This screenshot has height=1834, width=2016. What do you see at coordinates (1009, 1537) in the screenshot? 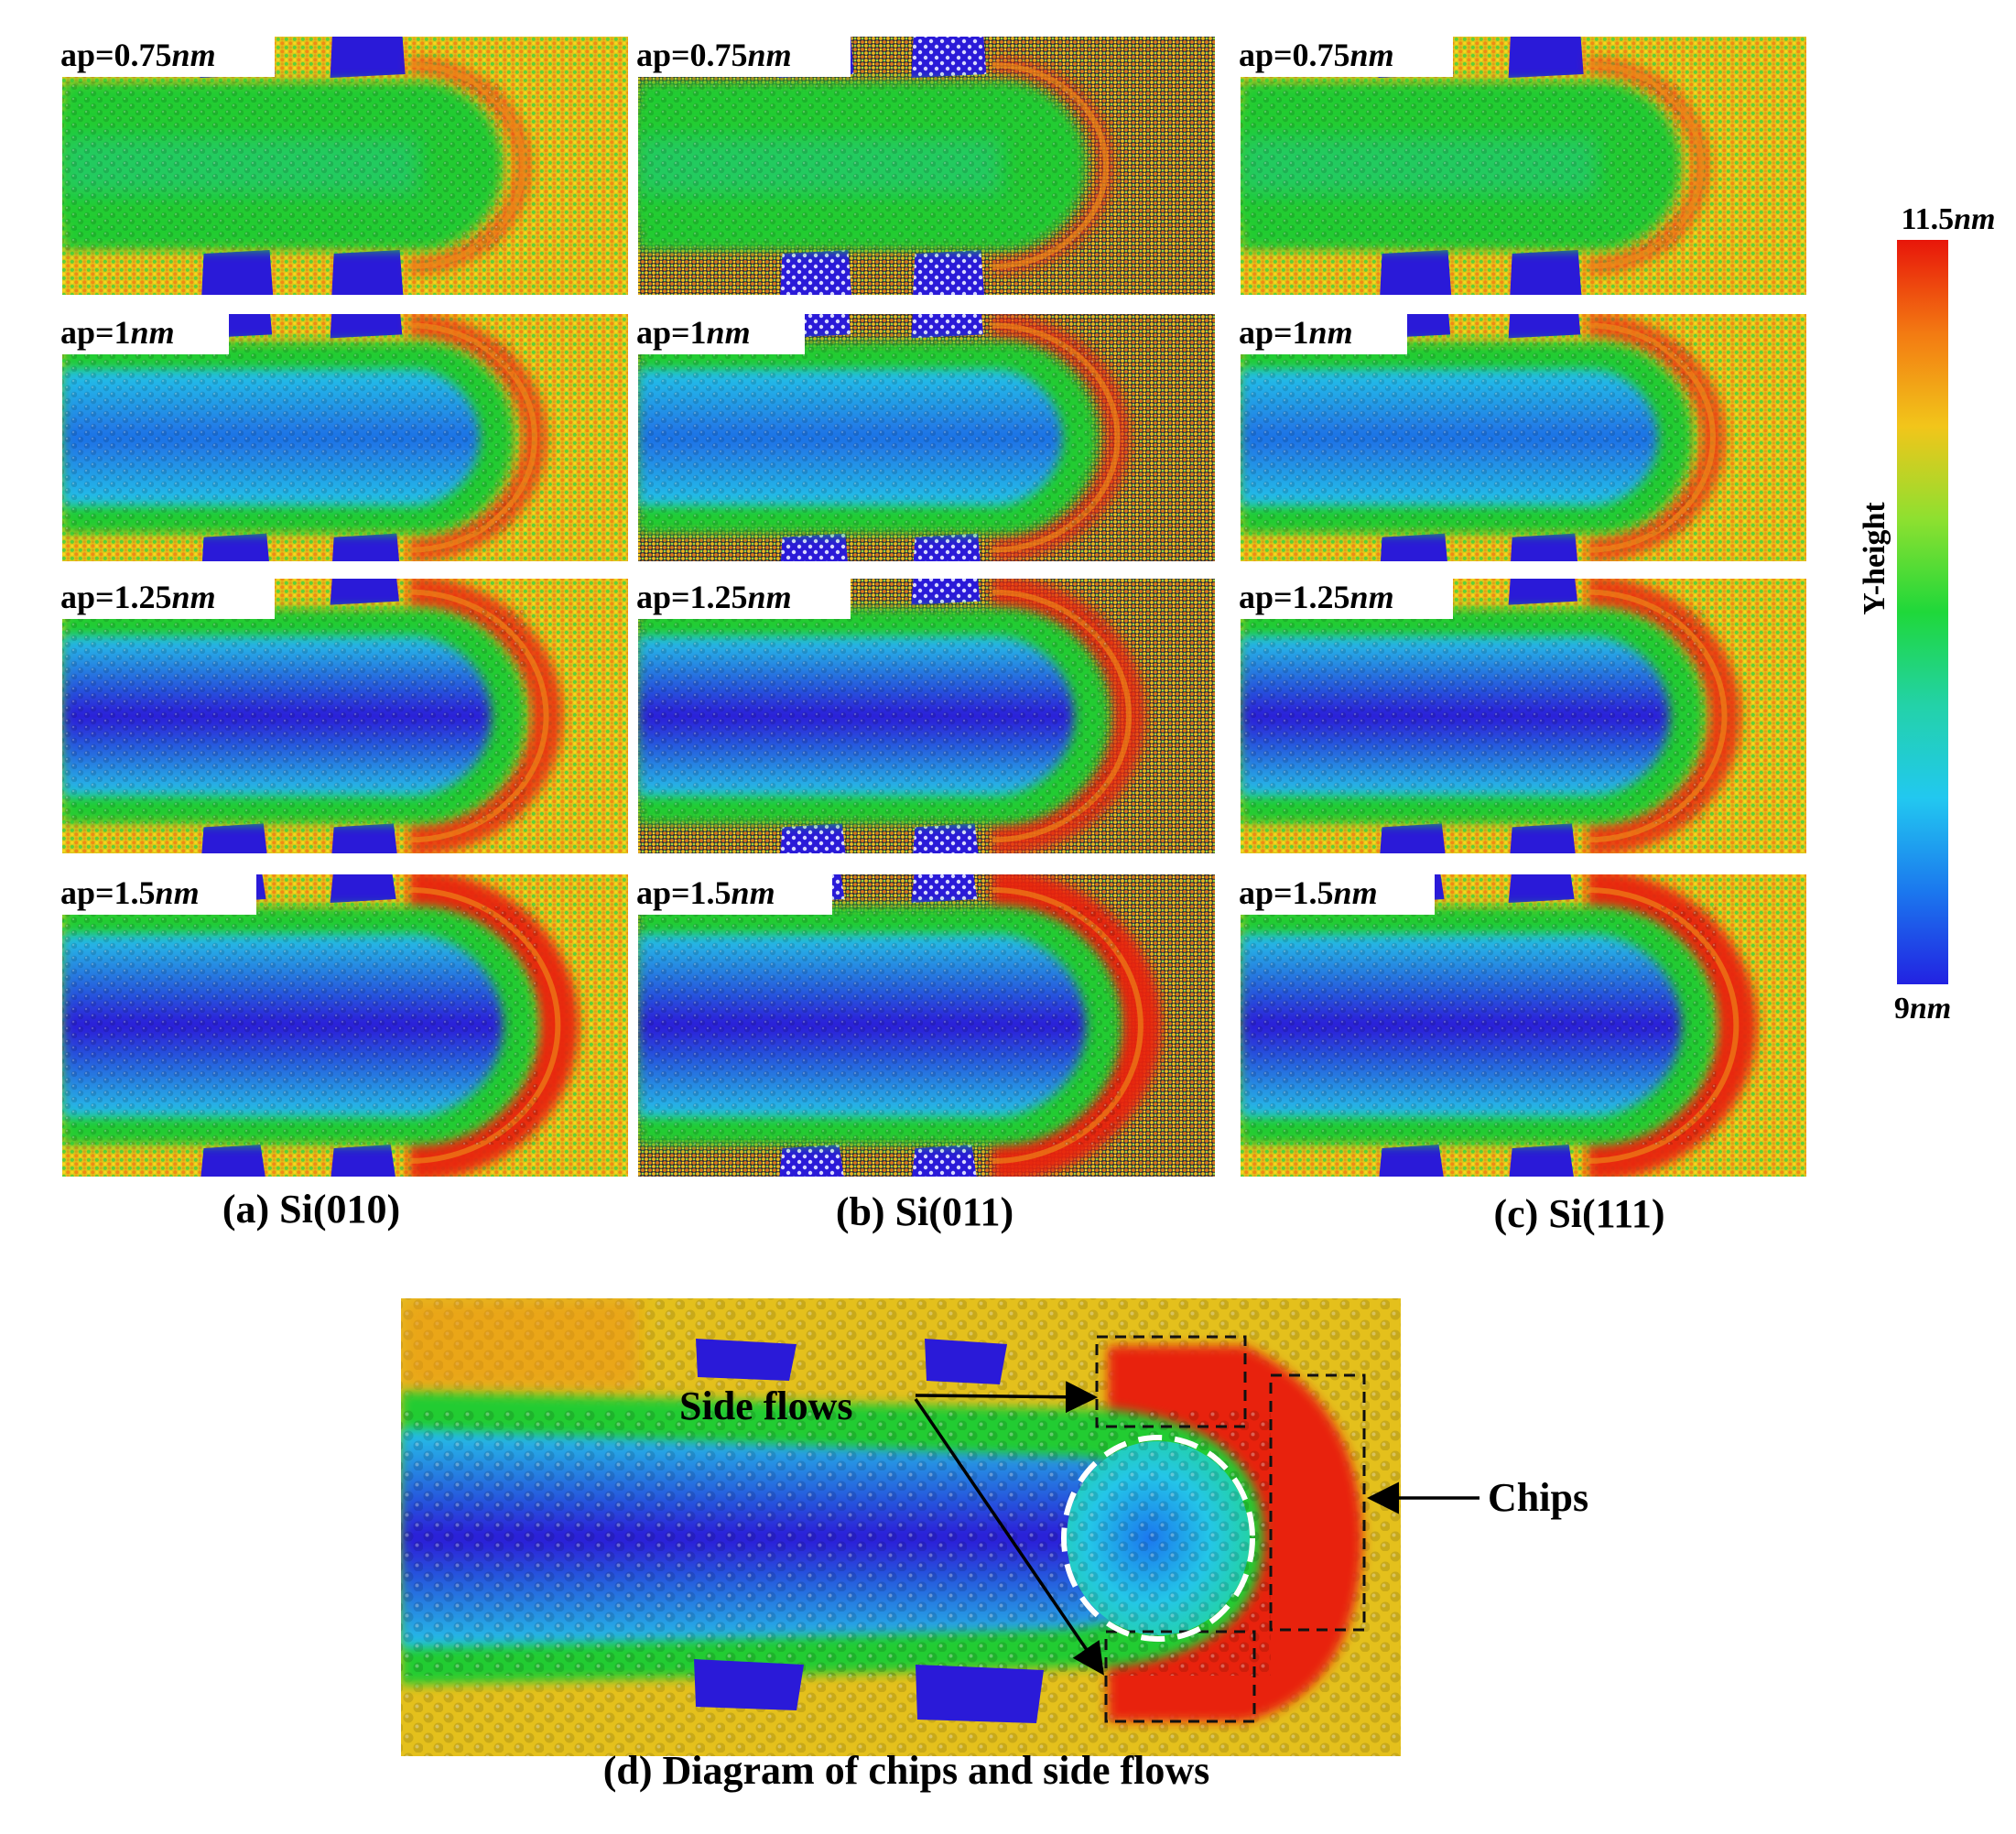
I see `side-flows-arrow-bottom` at bounding box center [1009, 1537].